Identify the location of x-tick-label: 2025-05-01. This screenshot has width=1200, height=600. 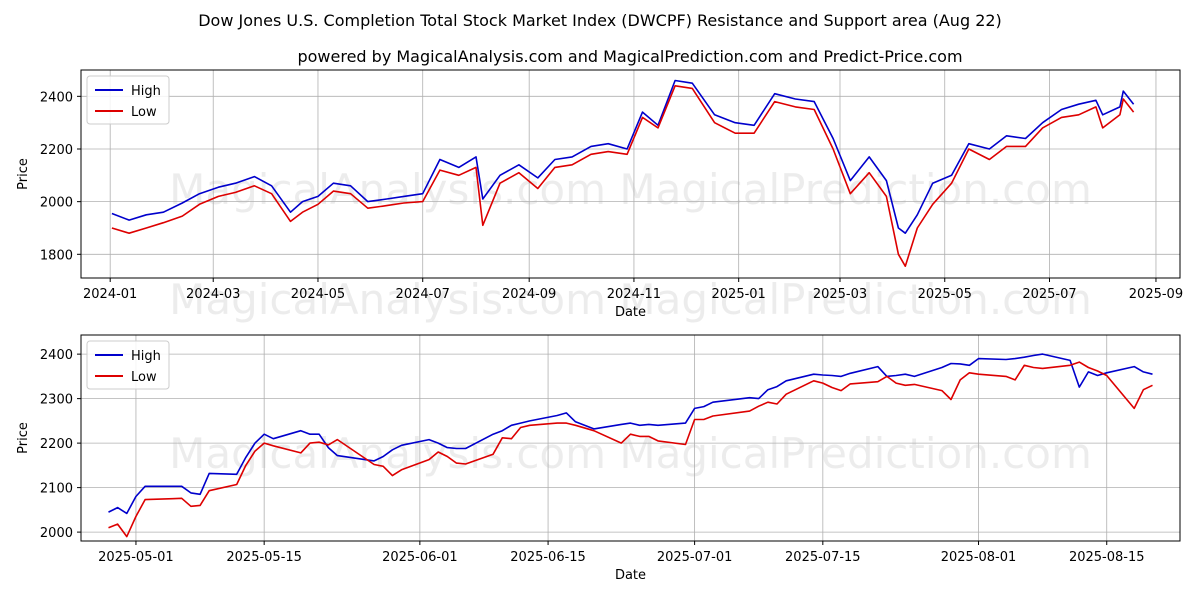
(136, 557).